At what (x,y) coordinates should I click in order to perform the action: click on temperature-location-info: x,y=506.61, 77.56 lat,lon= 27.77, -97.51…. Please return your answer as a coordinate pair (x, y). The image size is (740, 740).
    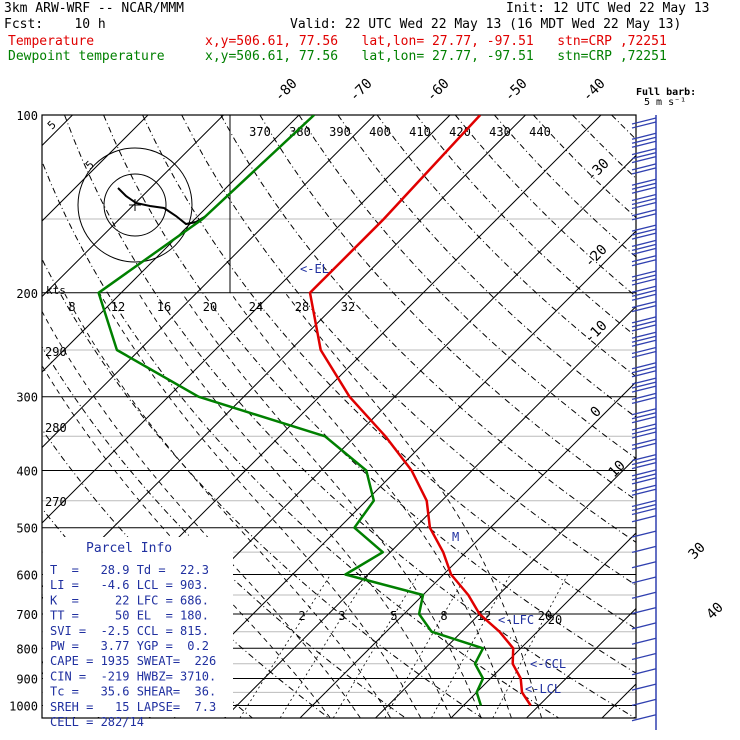
    Looking at the image, I should click on (436, 41).